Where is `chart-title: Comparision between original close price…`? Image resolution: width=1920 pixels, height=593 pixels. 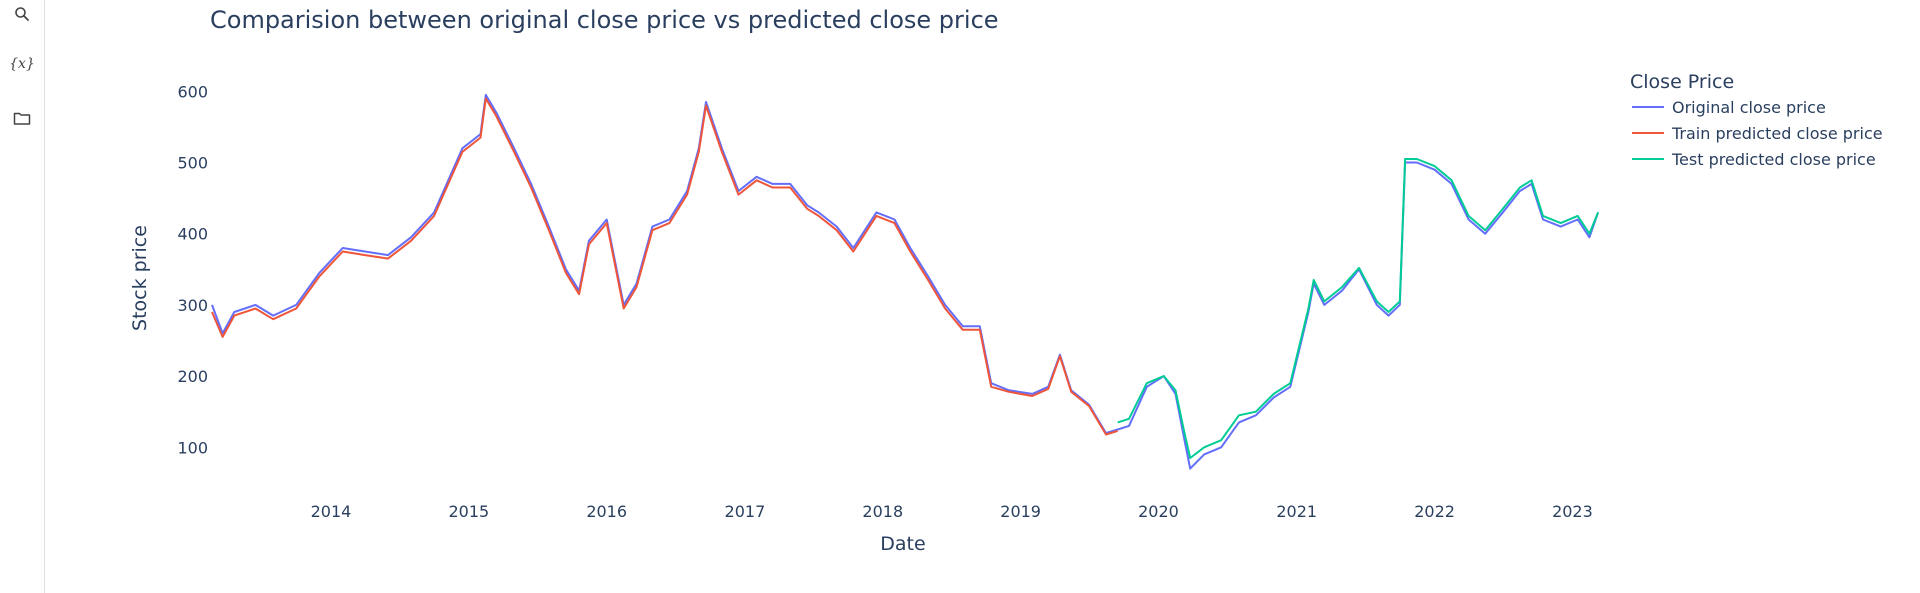
chart-title: Comparision between original close price… is located at coordinates (604, 20).